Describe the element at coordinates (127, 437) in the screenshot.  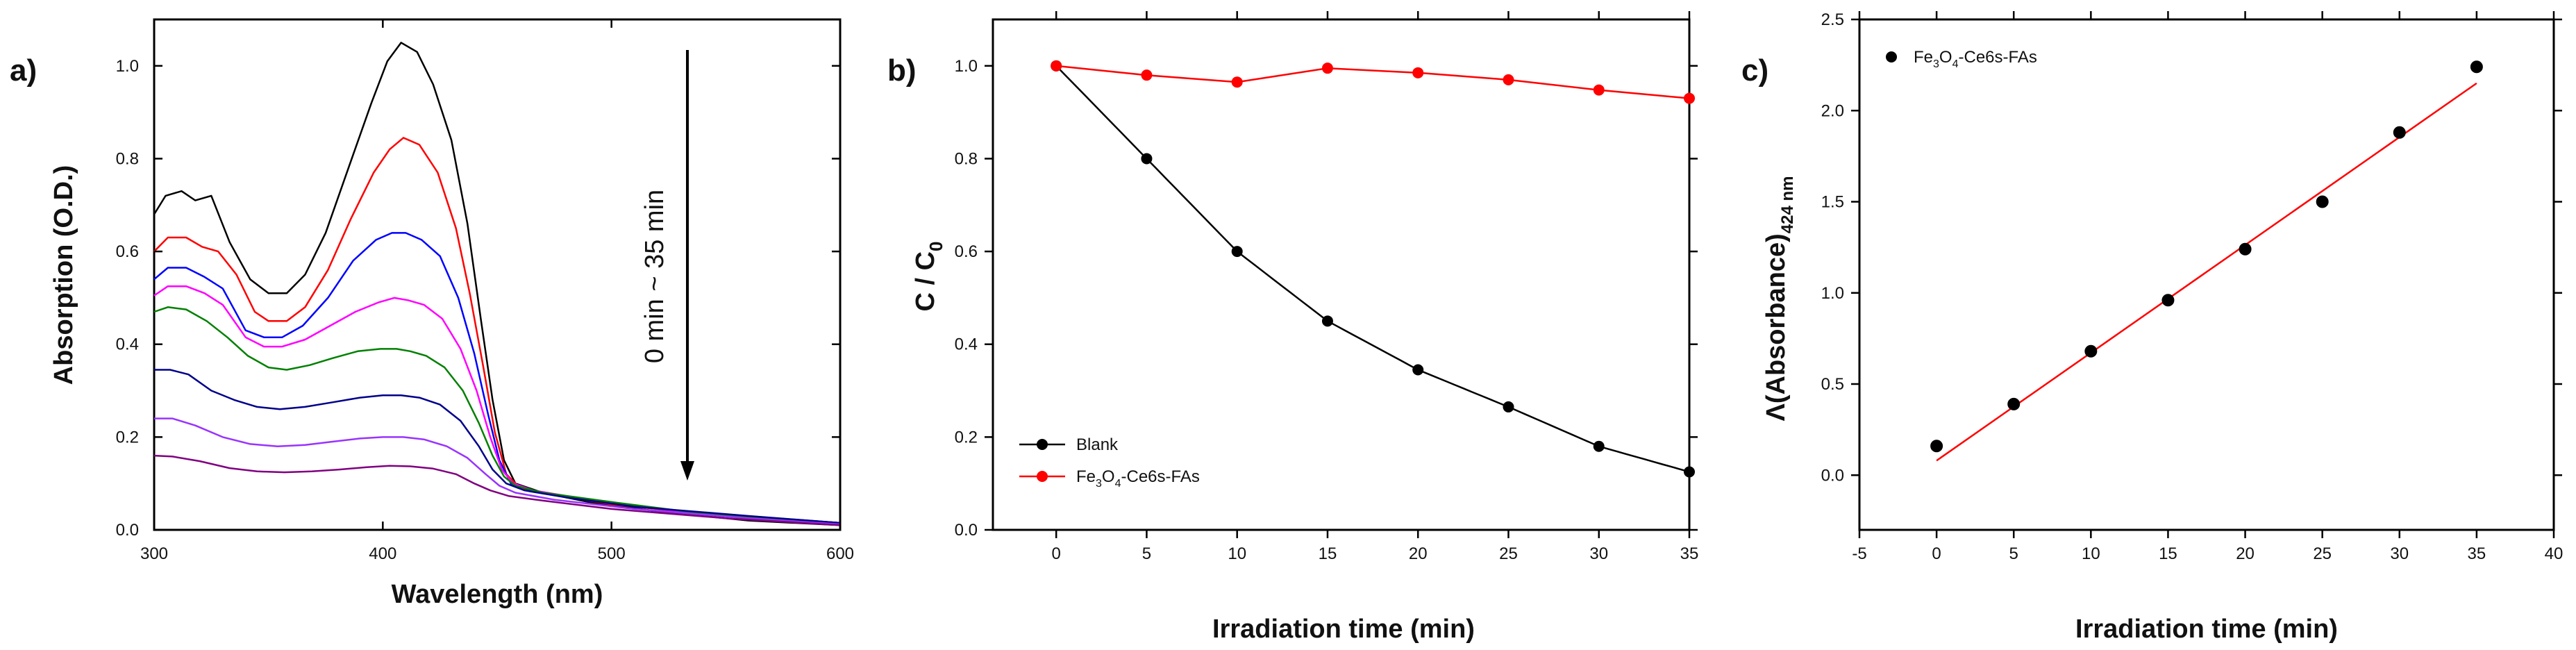
I see `panel-a-y-tick-label: 0.2` at that location.